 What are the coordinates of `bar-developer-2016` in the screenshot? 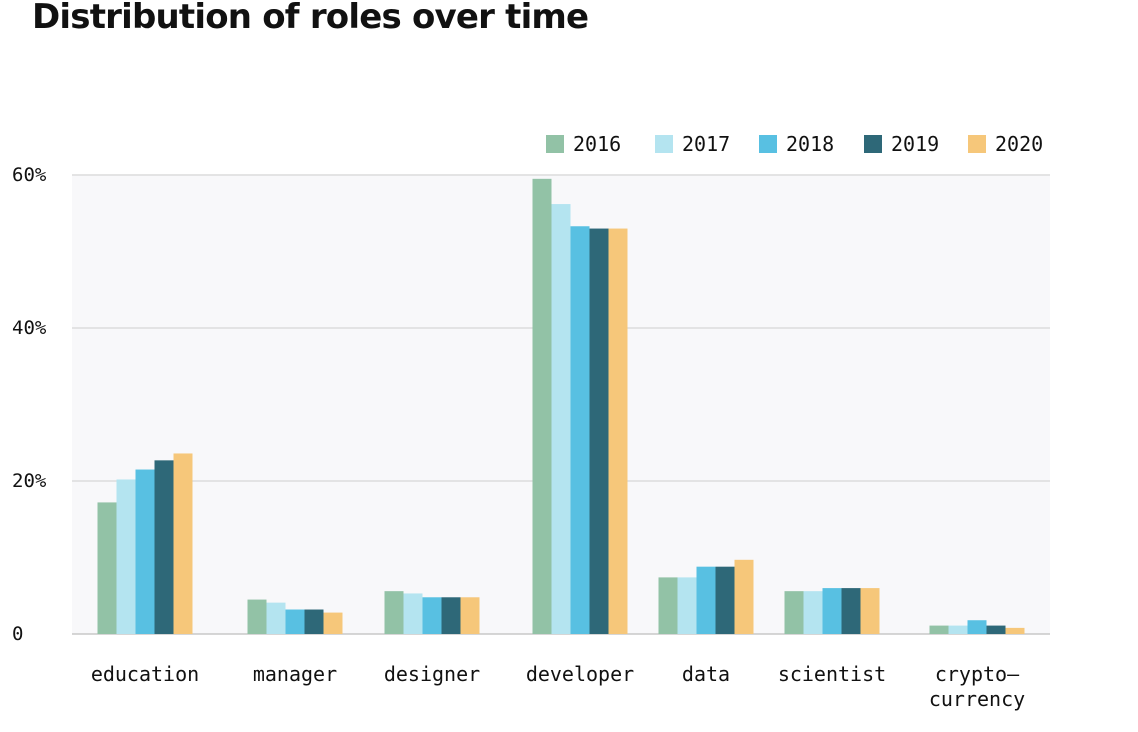 It's located at (542, 406).